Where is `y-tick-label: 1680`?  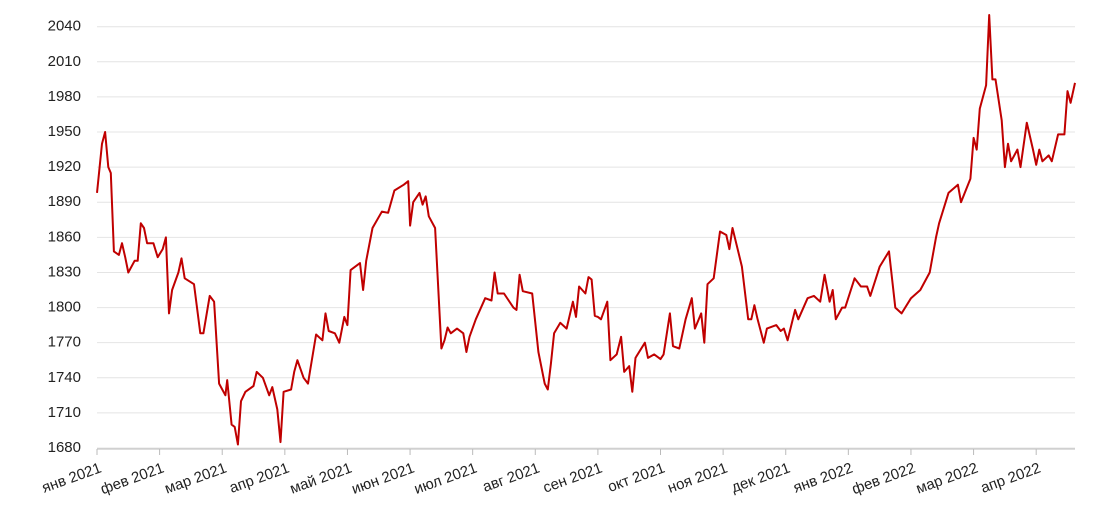
y-tick-label: 1680 is located at coordinates (64, 447).